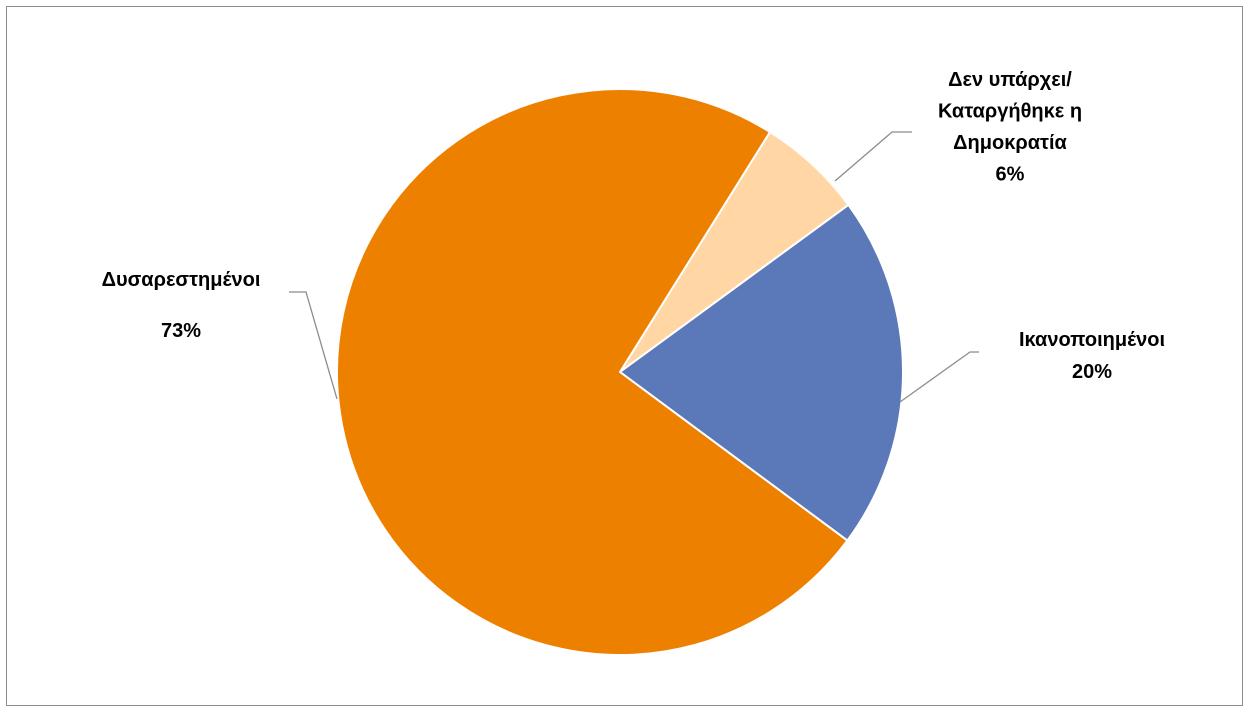 Image resolution: width=1253 pixels, height=712 pixels. I want to click on data-label-2: Δυσαρεστημένοι 73%, so click(181, 305).